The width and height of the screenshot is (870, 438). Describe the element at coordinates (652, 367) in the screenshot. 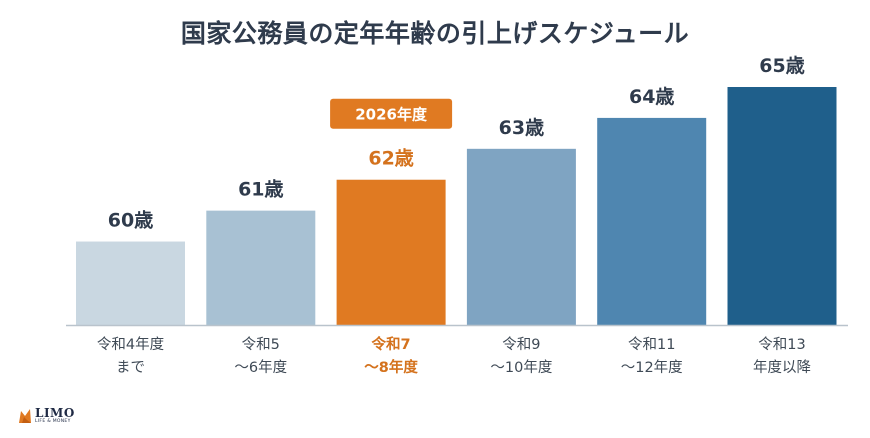

I see `category-label-4-1: 〜12年度` at that location.